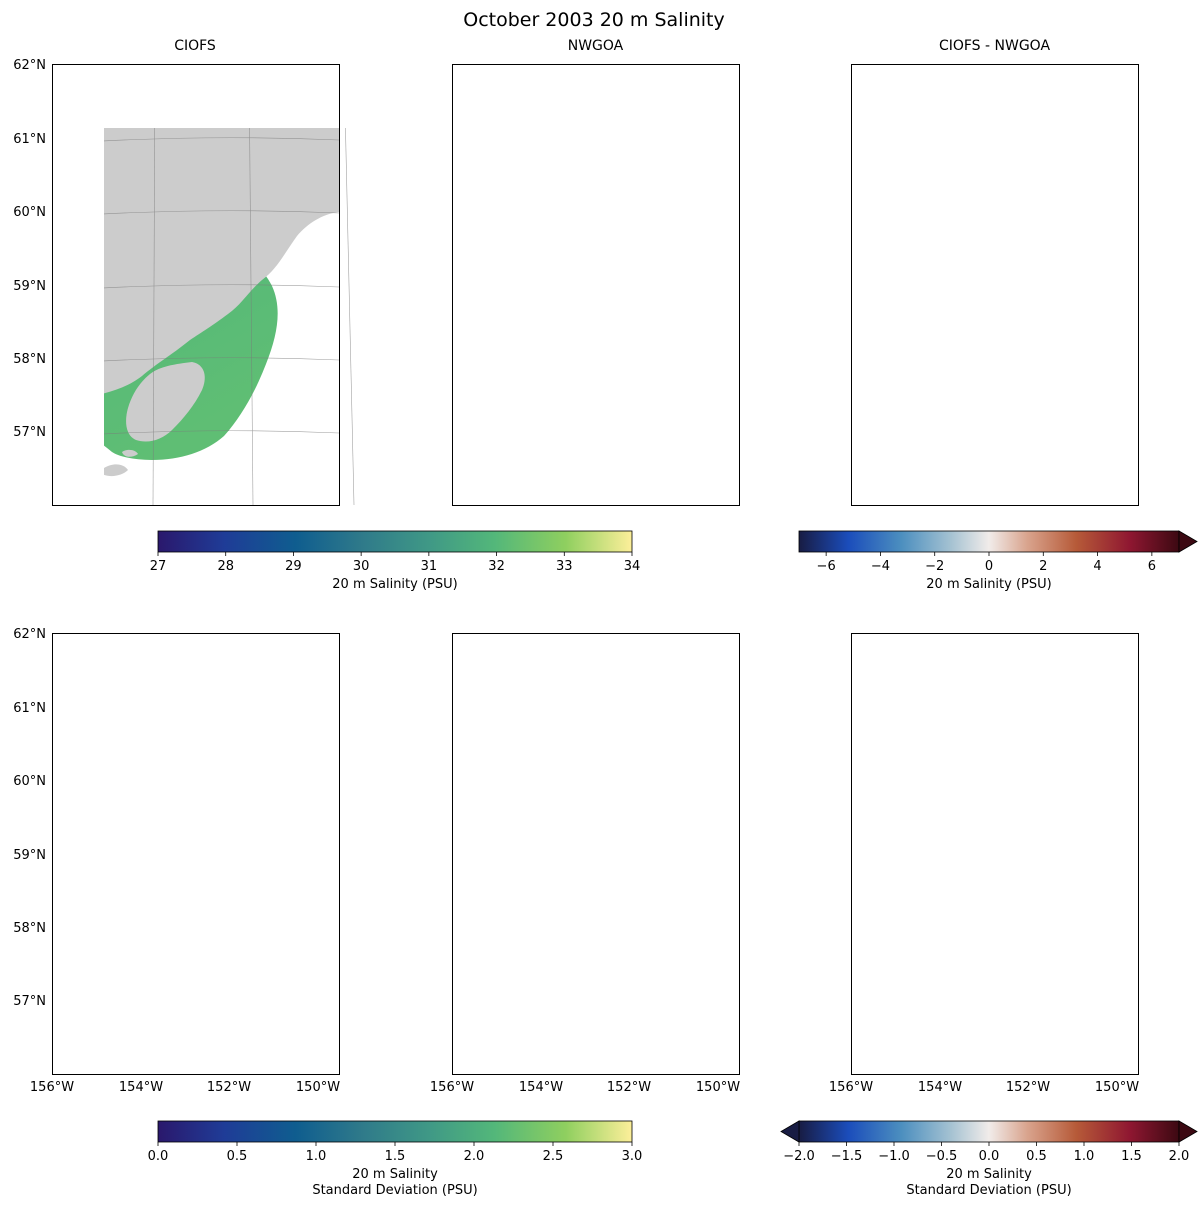 This screenshot has width=1200, height=1214. I want to click on field-salinity-diff, so click(963, 286).